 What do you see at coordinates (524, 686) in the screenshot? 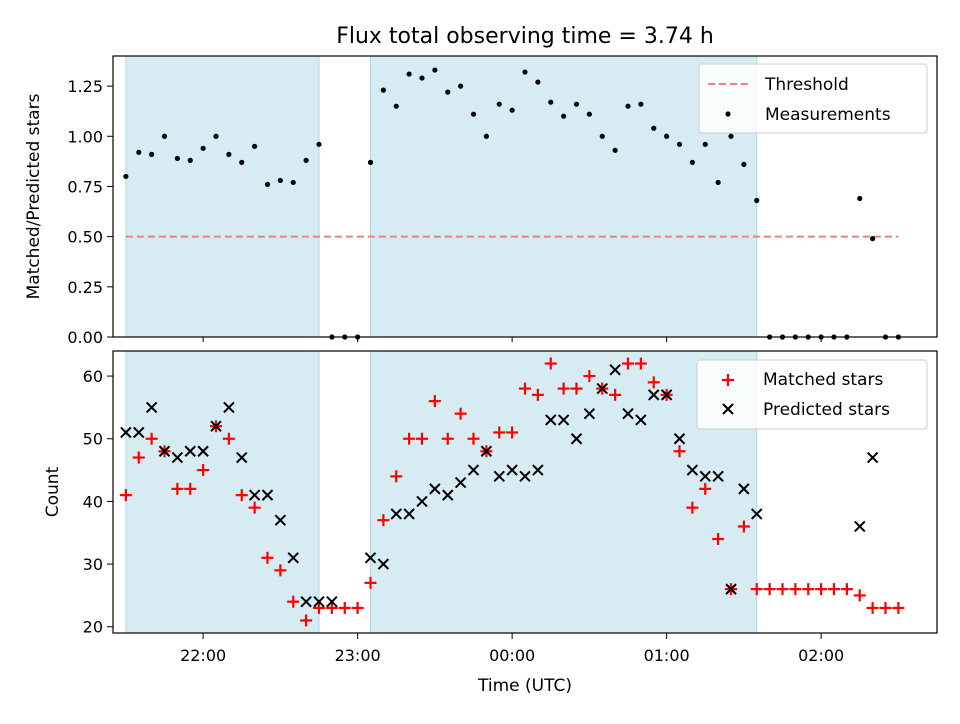
I see `x-axis-label: Time (UTC)` at bounding box center [524, 686].